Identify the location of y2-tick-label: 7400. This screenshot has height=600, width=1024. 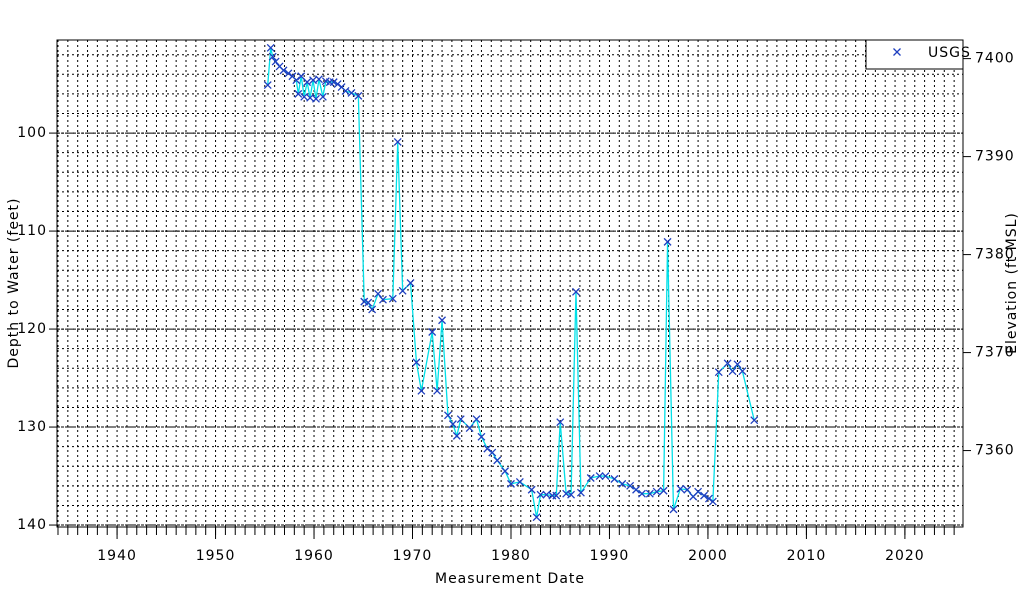
(995, 59).